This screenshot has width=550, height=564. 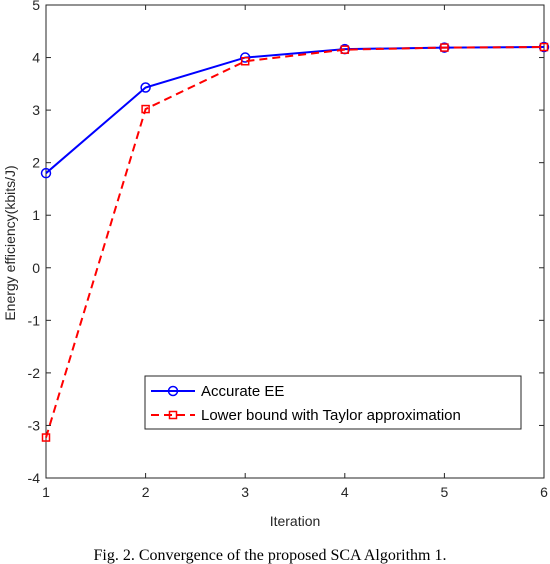 What do you see at coordinates (36, 110) in the screenshot?
I see `y-tick-label: 3` at bounding box center [36, 110].